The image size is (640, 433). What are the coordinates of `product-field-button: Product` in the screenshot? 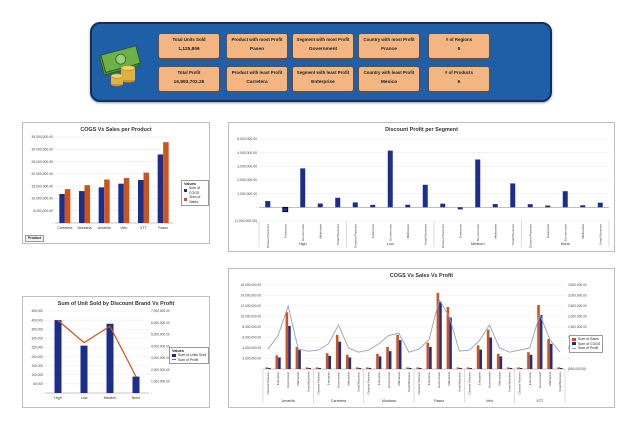 It's located at (35, 238).